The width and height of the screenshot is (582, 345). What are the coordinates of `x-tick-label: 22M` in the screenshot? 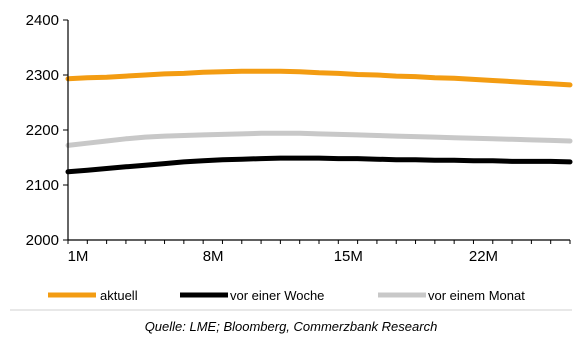 It's located at (483, 256).